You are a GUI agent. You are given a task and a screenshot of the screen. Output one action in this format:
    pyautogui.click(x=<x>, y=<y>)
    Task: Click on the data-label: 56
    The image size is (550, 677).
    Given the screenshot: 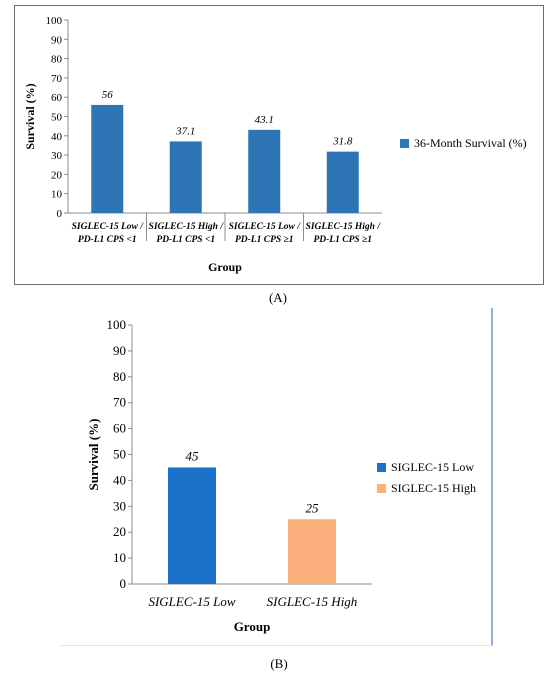 What is the action you would take?
    pyautogui.click(x=108, y=95)
    